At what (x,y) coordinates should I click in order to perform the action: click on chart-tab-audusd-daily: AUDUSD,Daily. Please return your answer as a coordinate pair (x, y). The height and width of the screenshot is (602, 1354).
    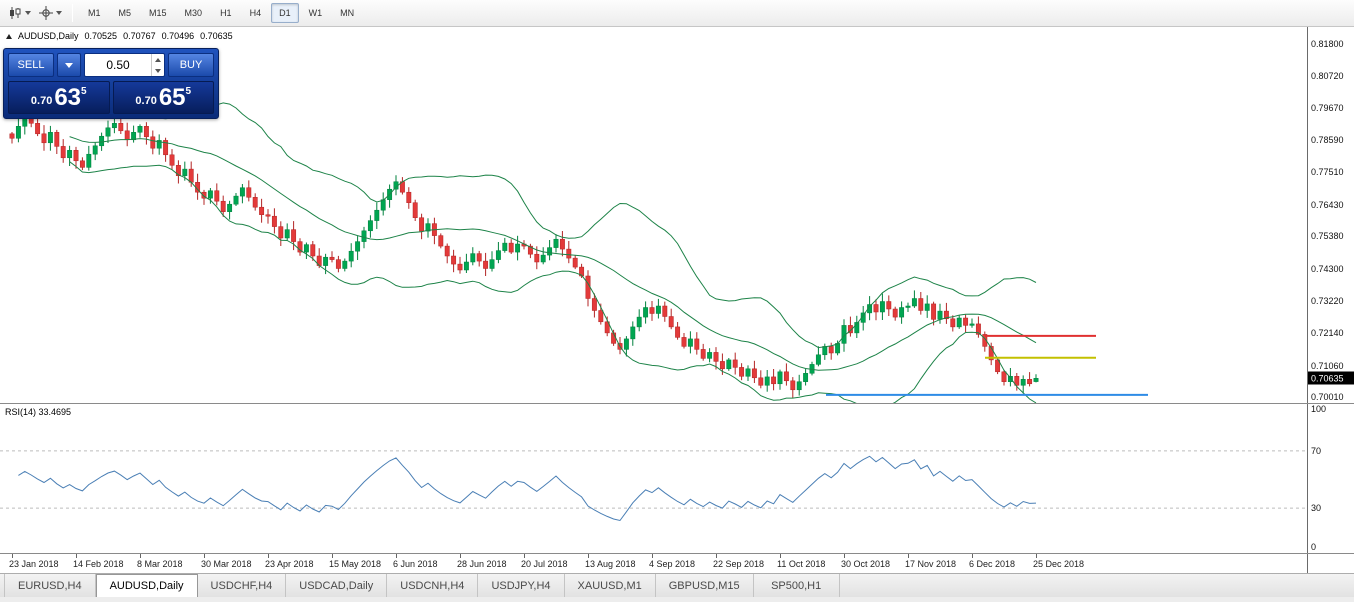
    Looking at the image, I should click on (146, 585).